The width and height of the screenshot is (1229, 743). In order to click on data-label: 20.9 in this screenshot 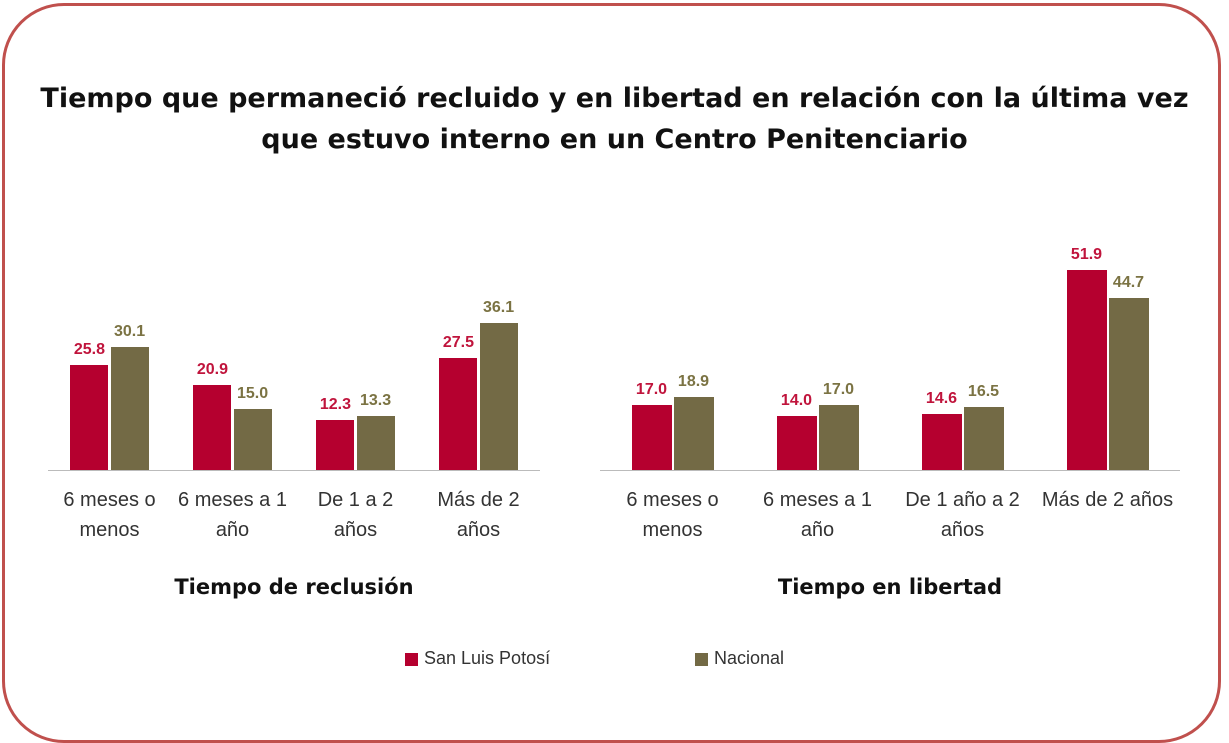, I will do `click(212, 369)`.